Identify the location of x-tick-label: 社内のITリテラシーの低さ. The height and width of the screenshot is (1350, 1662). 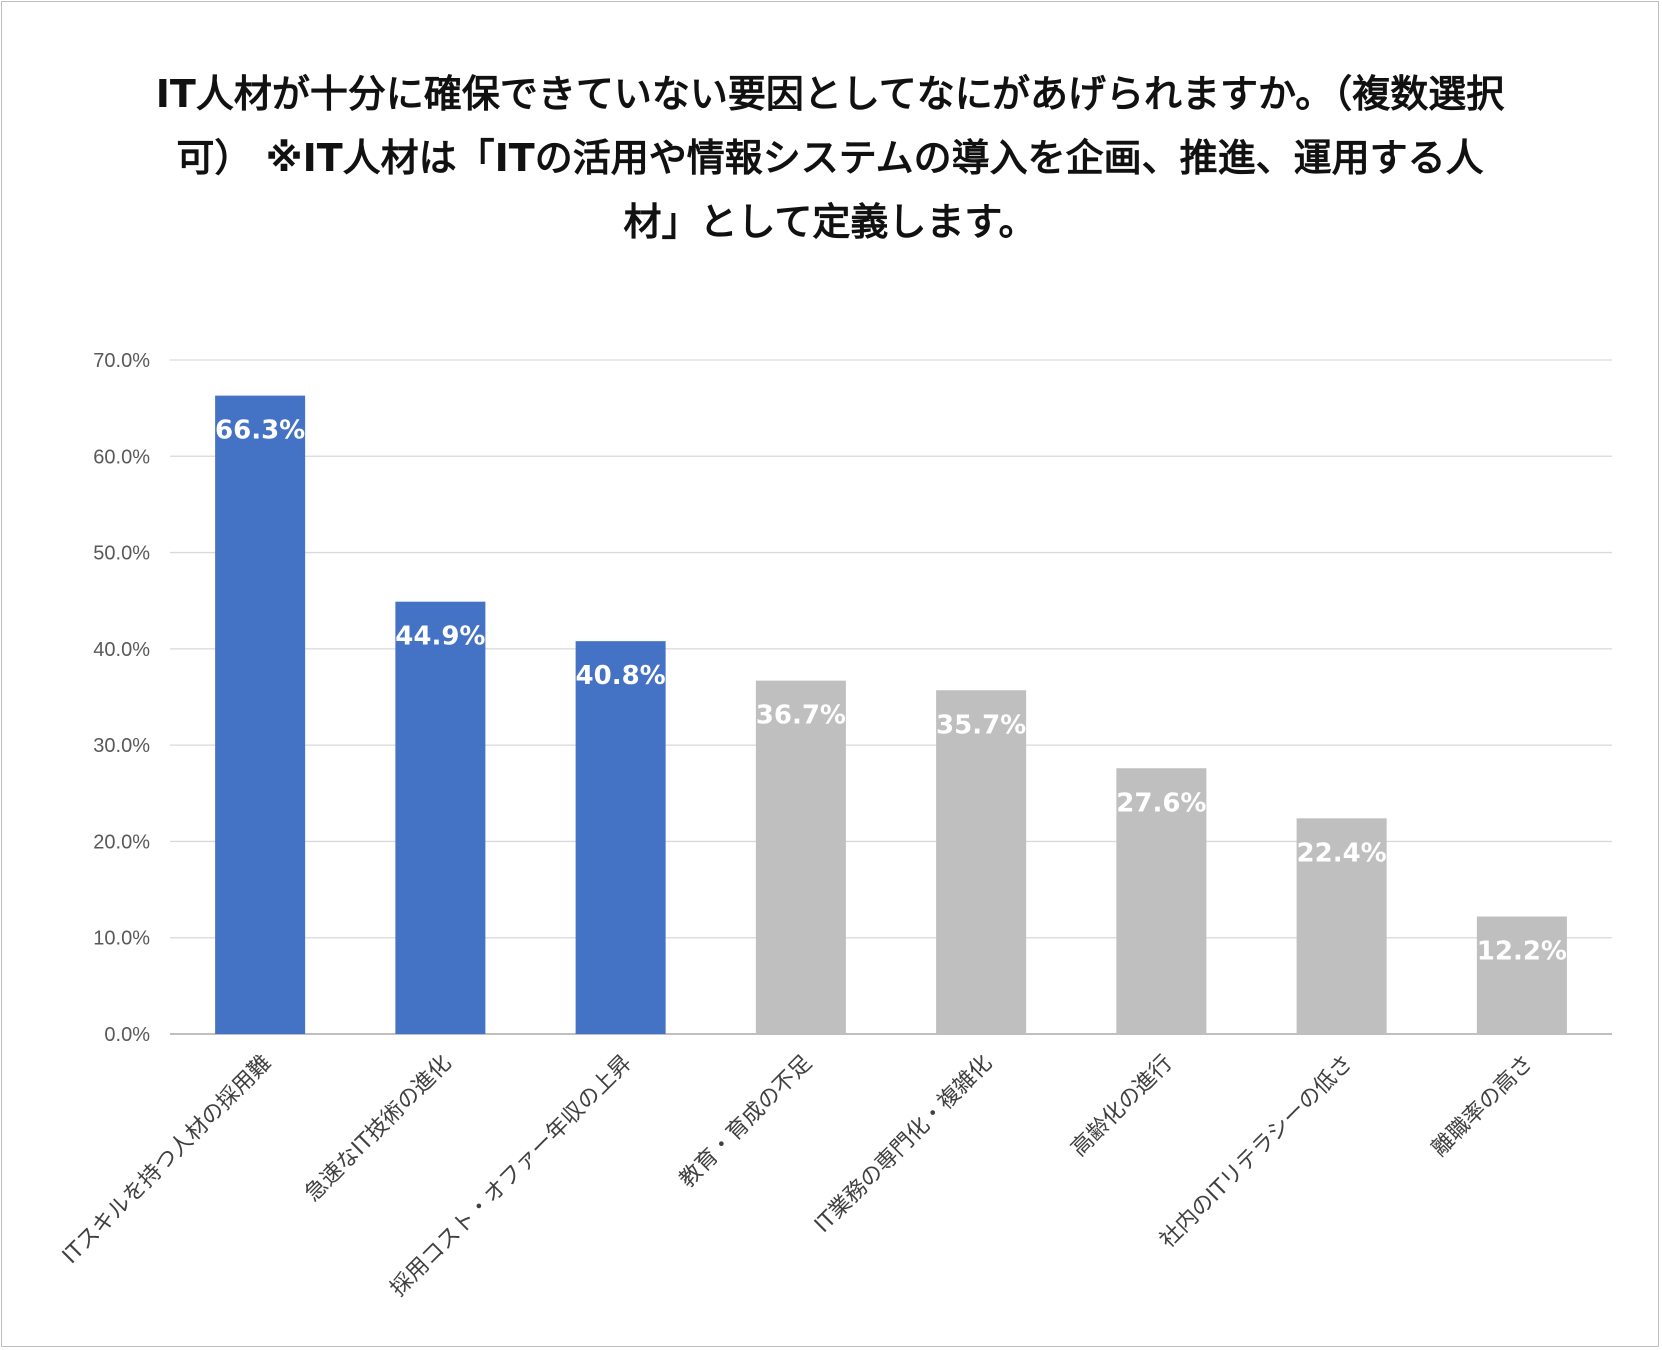
(1256, 1152).